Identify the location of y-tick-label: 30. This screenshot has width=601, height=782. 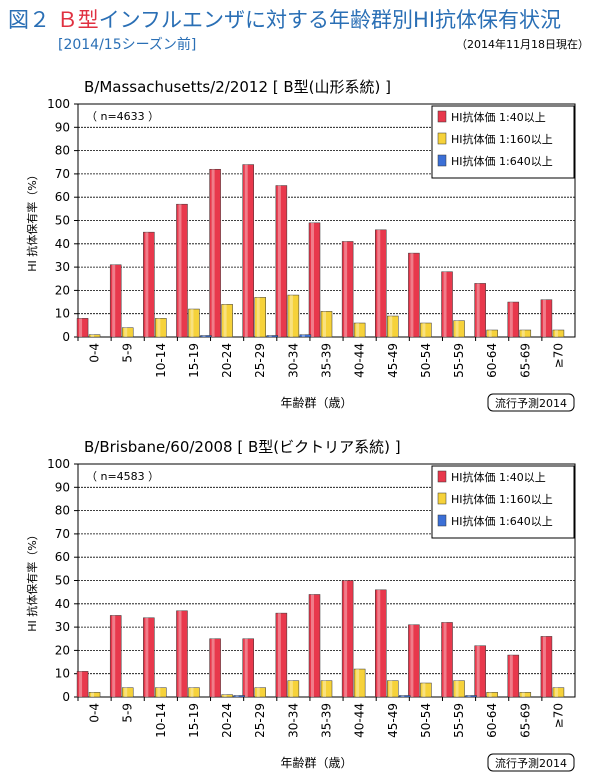
(62, 267).